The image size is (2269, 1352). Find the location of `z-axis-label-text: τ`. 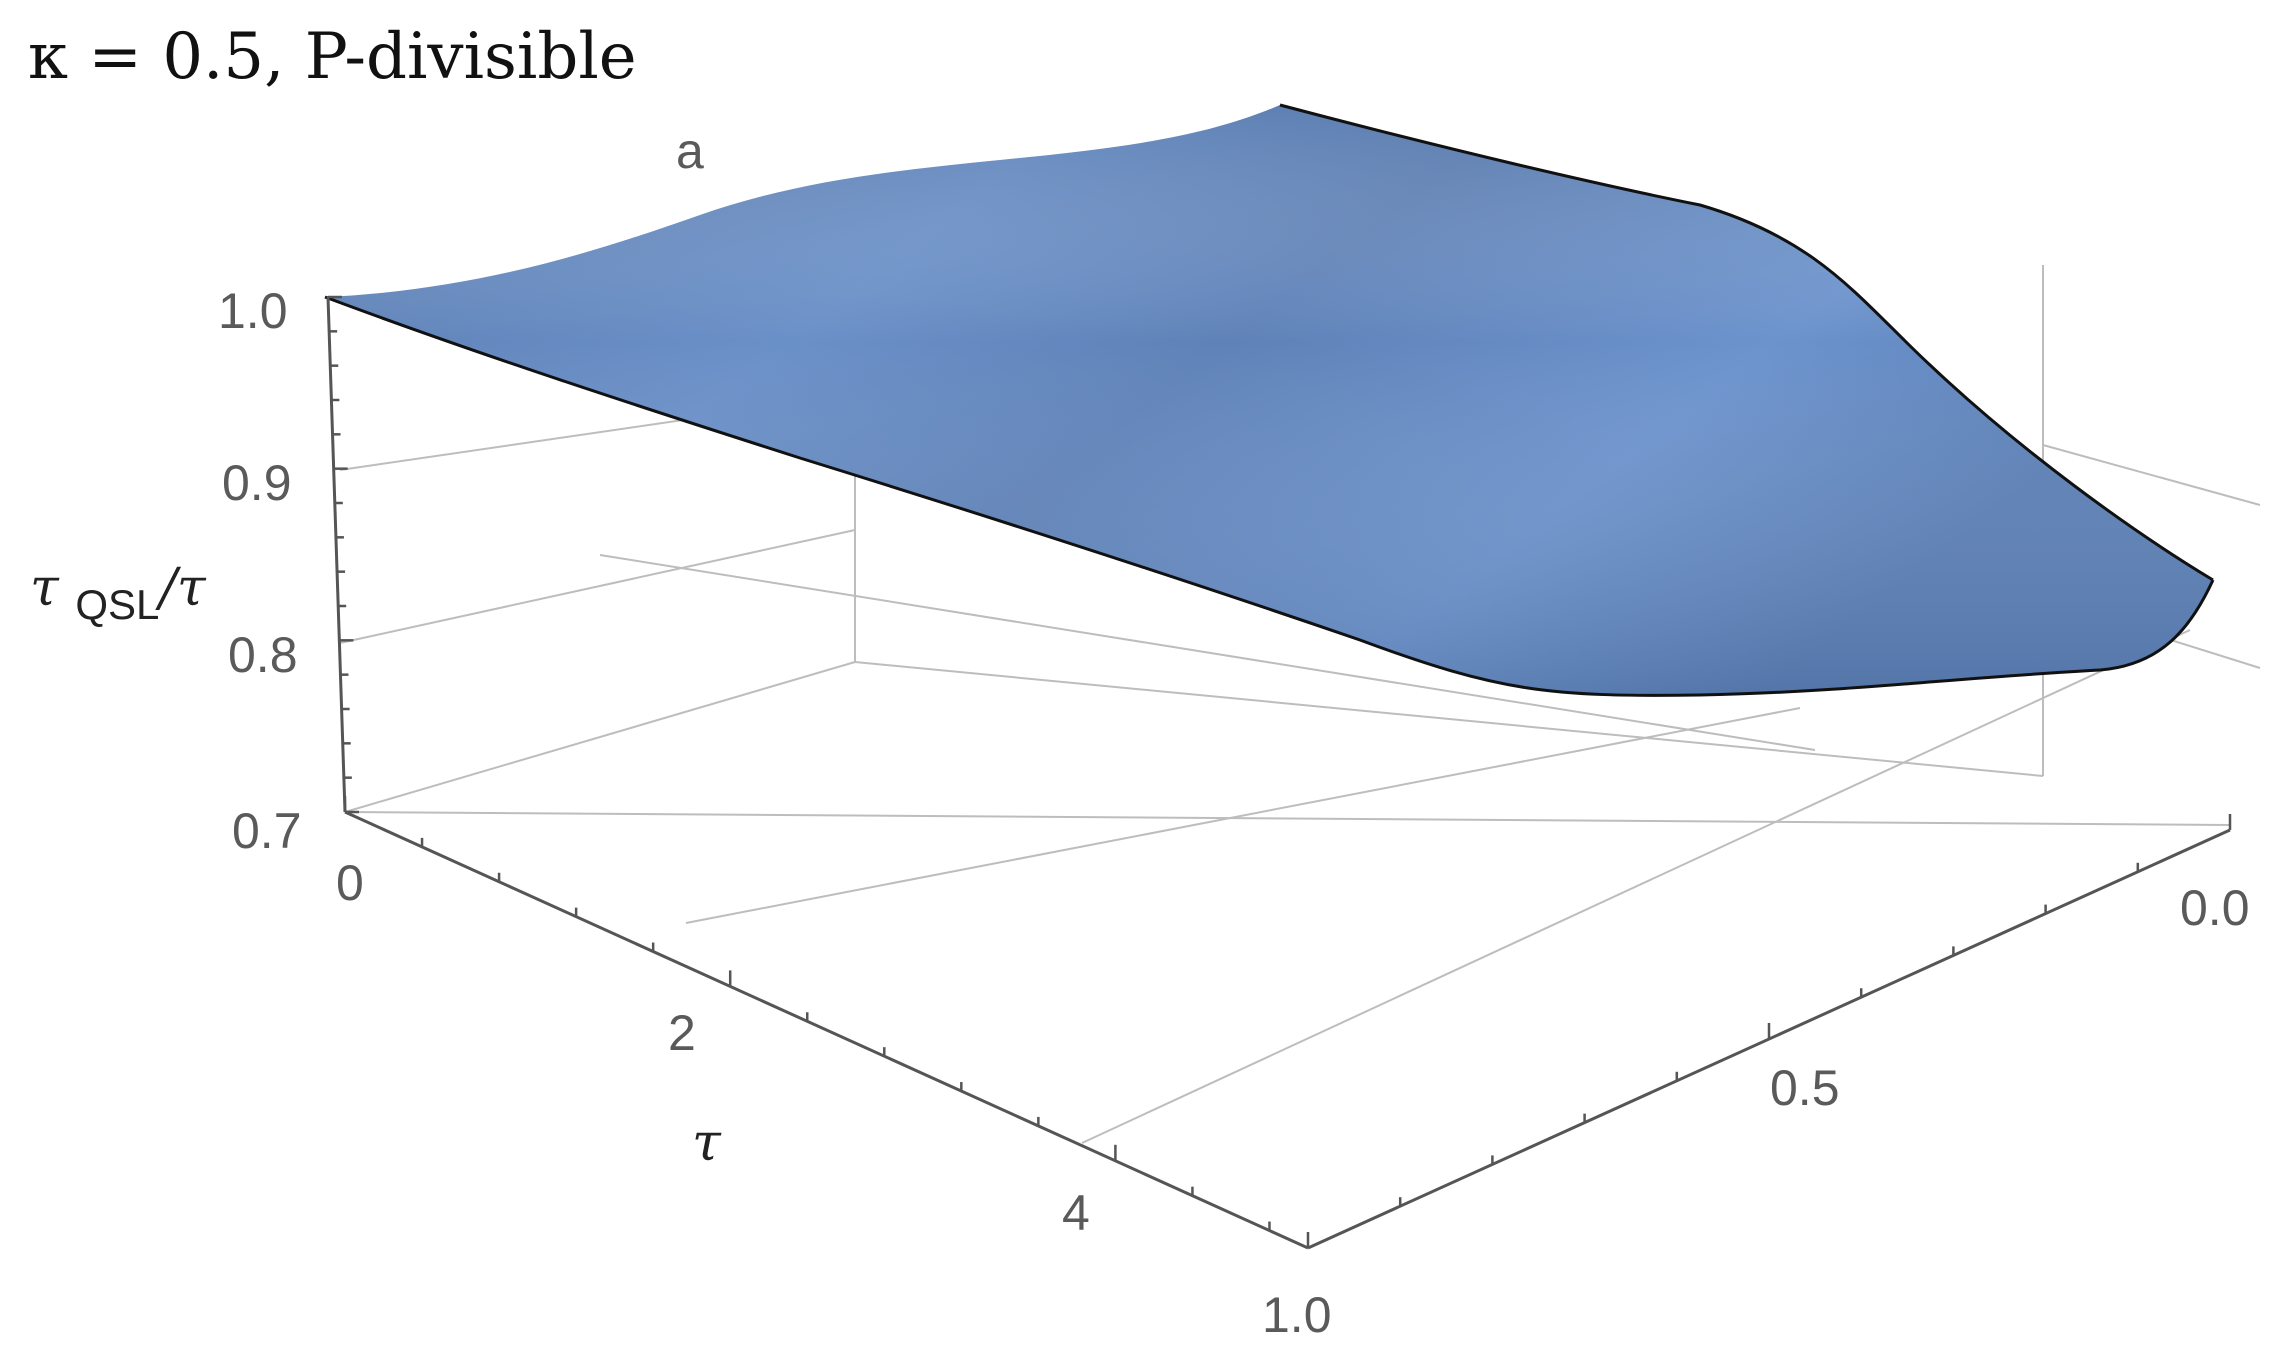

z-axis-label-text: τ is located at coordinates (45, 588).